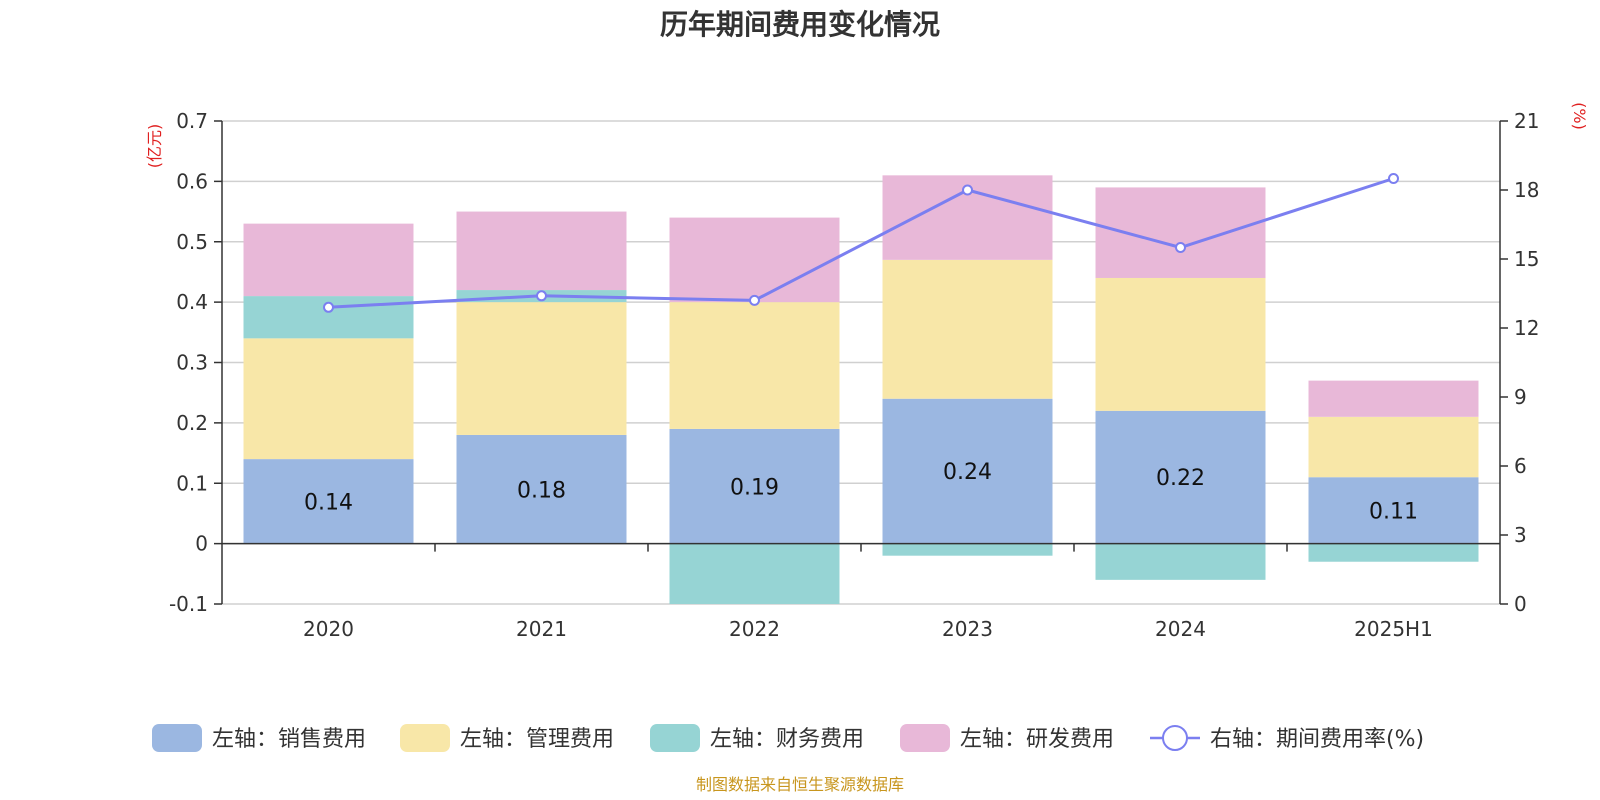 Image resolution: width=1600 pixels, height=800 pixels. I want to click on legend-label: 左轴：销售费用, so click(289, 739).